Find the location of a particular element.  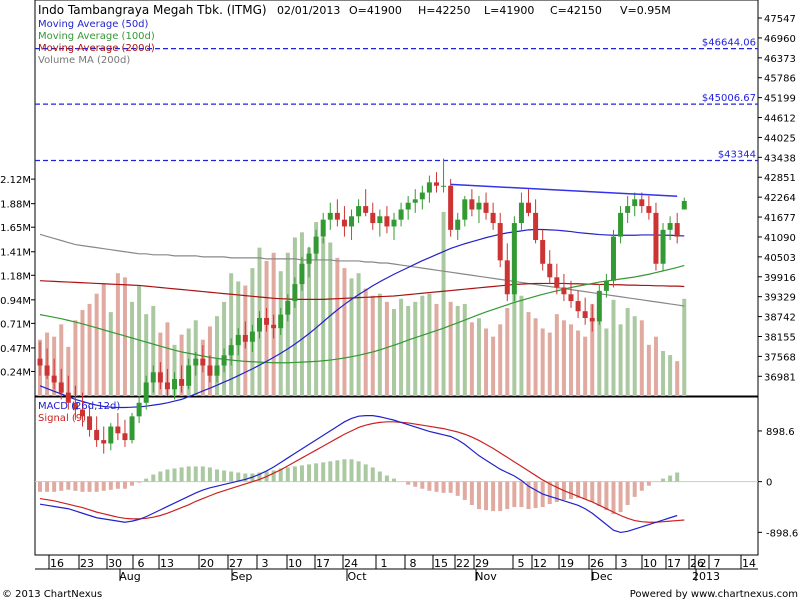

price-tick-label: 45786 is located at coordinates (780, 79).